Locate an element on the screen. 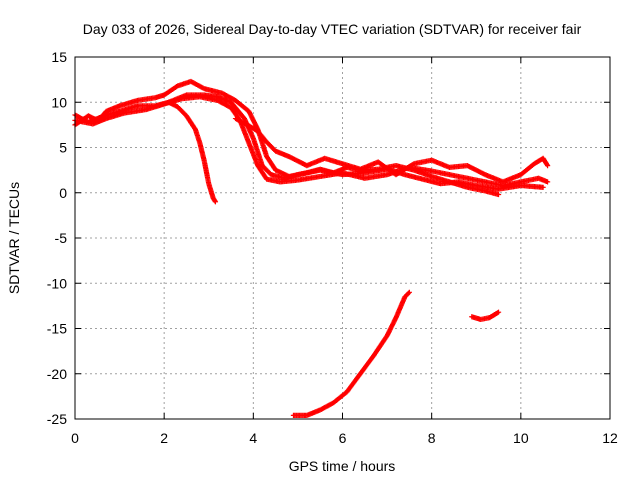 The width and height of the screenshot is (640, 480). y-tick-label: 10 is located at coordinates (59, 102).